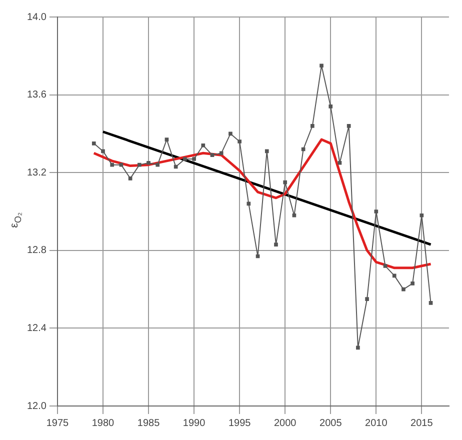 Image resolution: width=462 pixels, height=440 pixels. What do you see at coordinates (36, 406) in the screenshot?
I see `y-tick-label: 12.0` at bounding box center [36, 406].